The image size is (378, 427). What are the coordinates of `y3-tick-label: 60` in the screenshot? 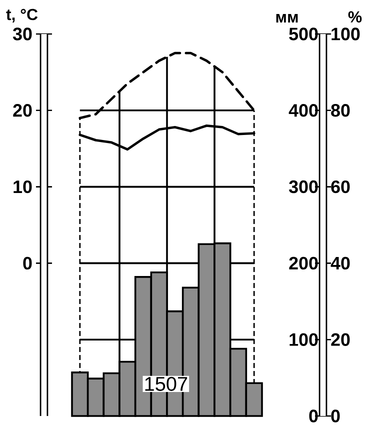 It's located at (340, 187).